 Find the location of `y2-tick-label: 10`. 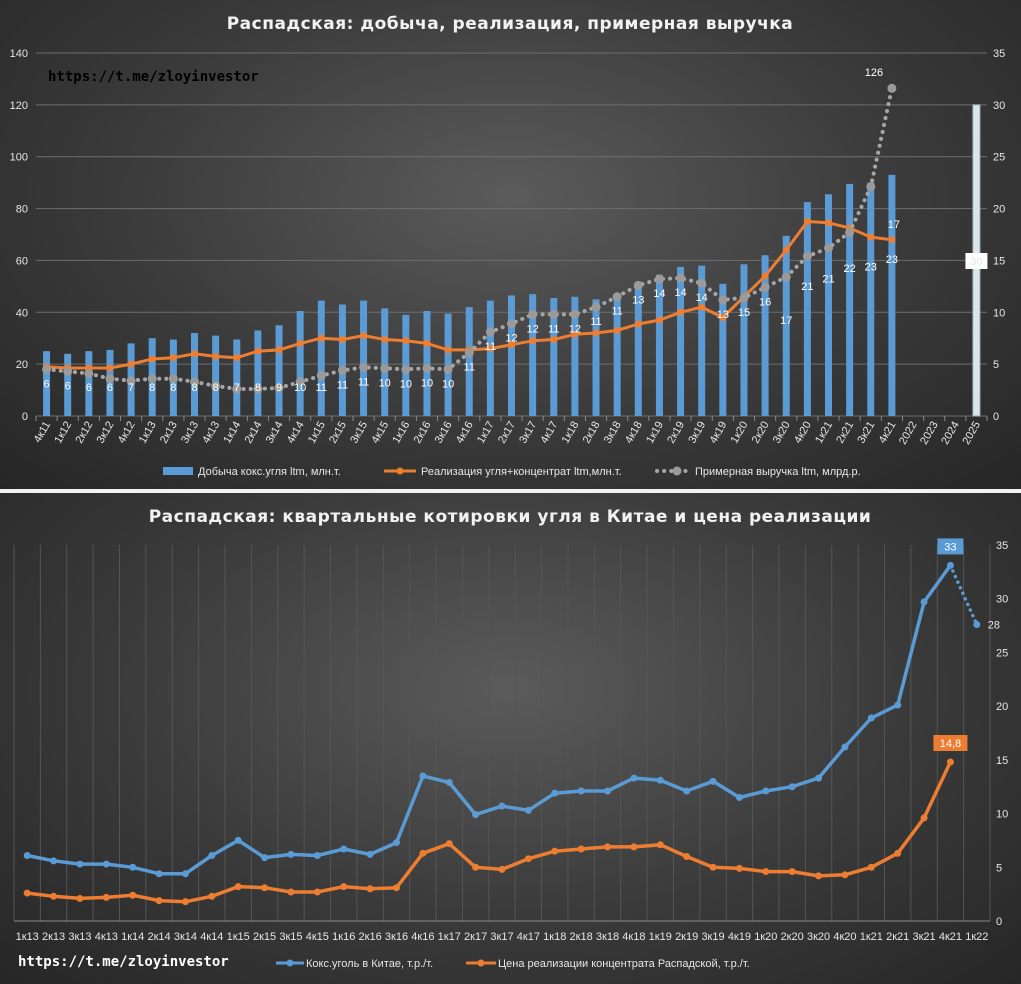

y2-tick-label: 10 is located at coordinates (999, 313).